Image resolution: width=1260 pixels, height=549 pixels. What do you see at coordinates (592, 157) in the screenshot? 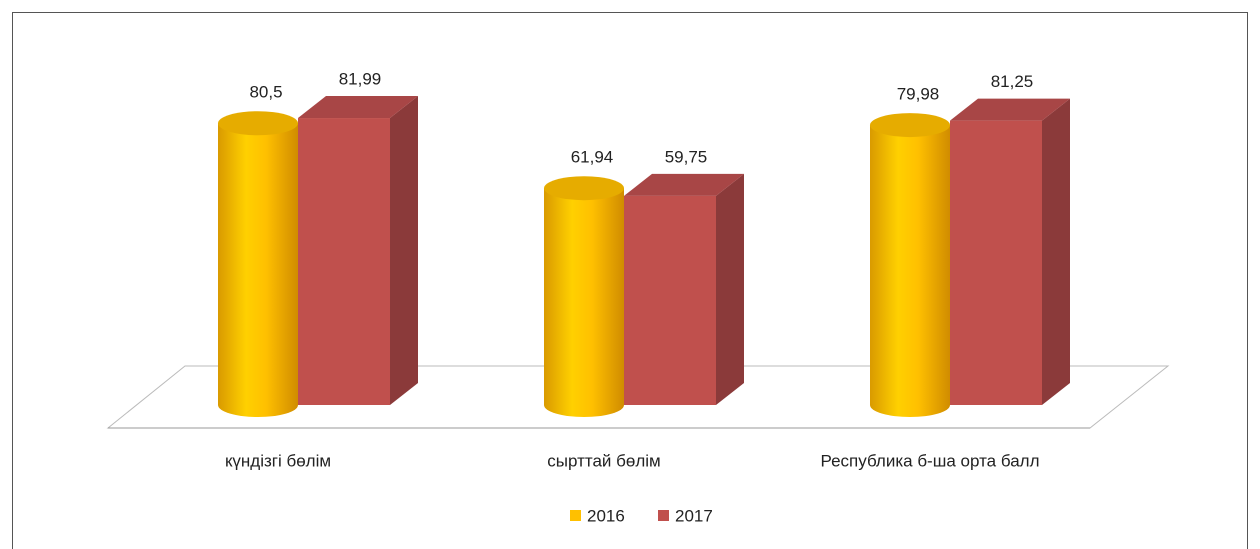
I see `data-label: 61,94` at bounding box center [592, 157].